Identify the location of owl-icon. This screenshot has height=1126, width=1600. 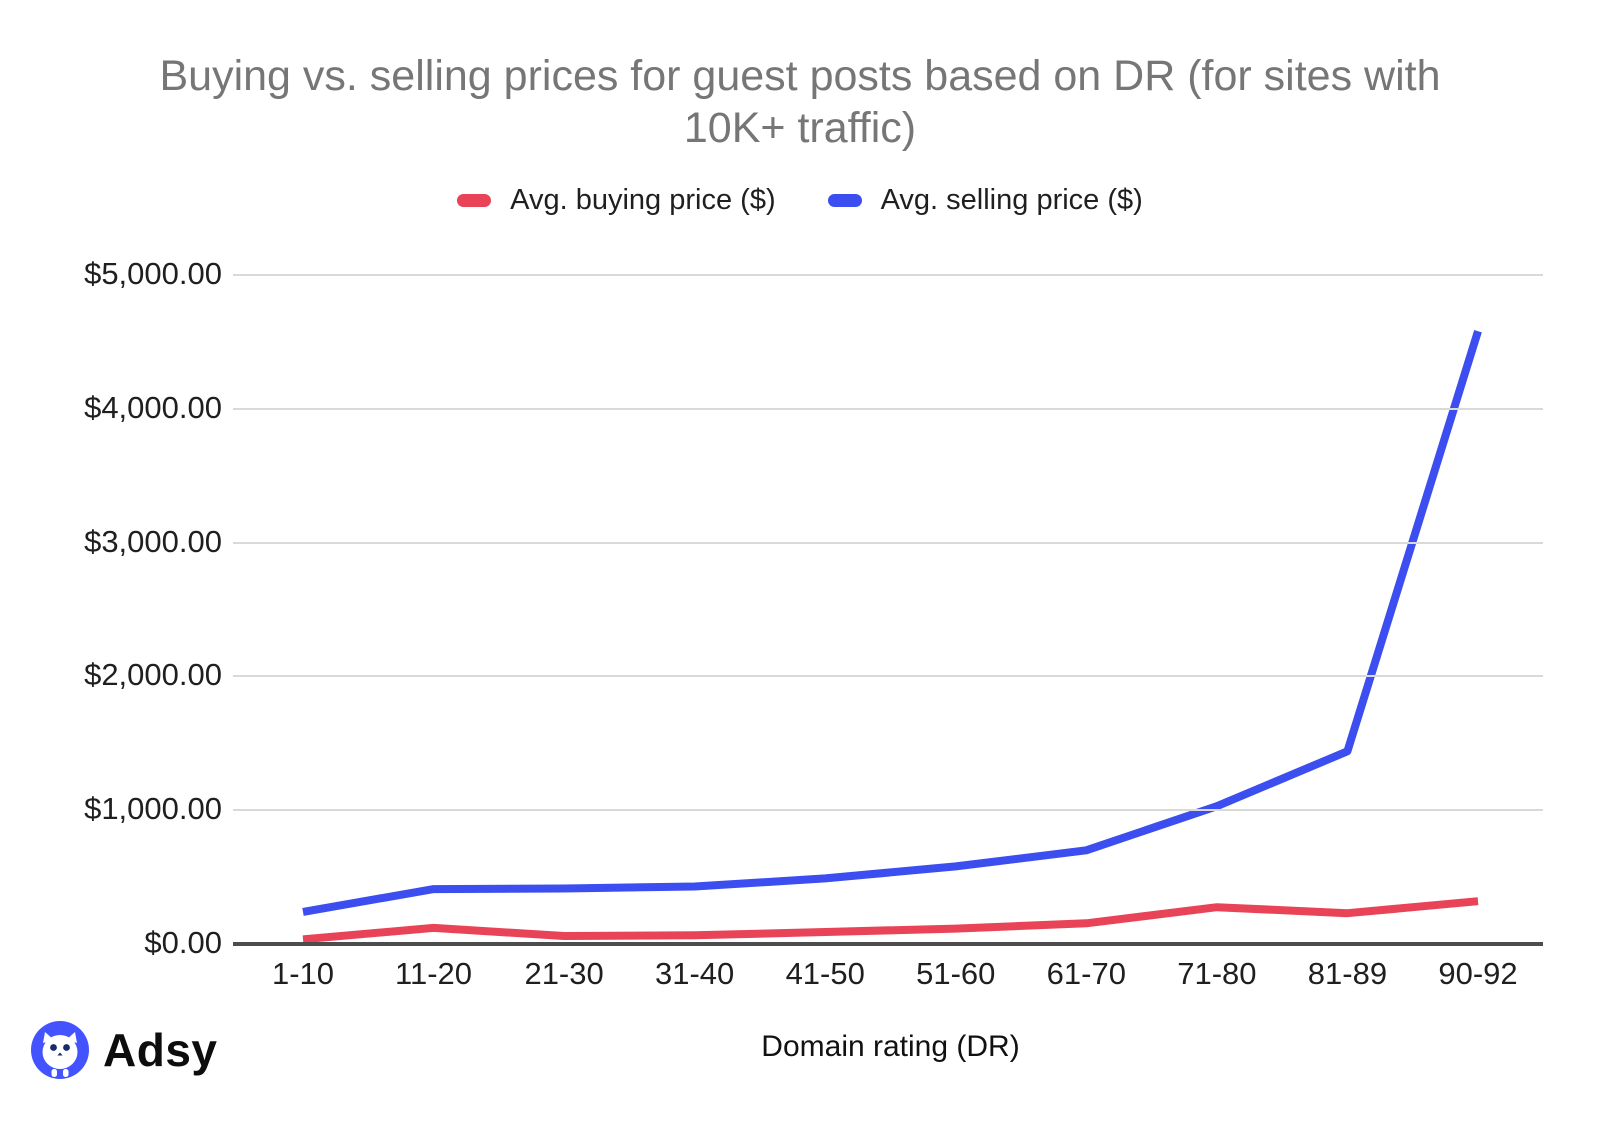
(60, 1050).